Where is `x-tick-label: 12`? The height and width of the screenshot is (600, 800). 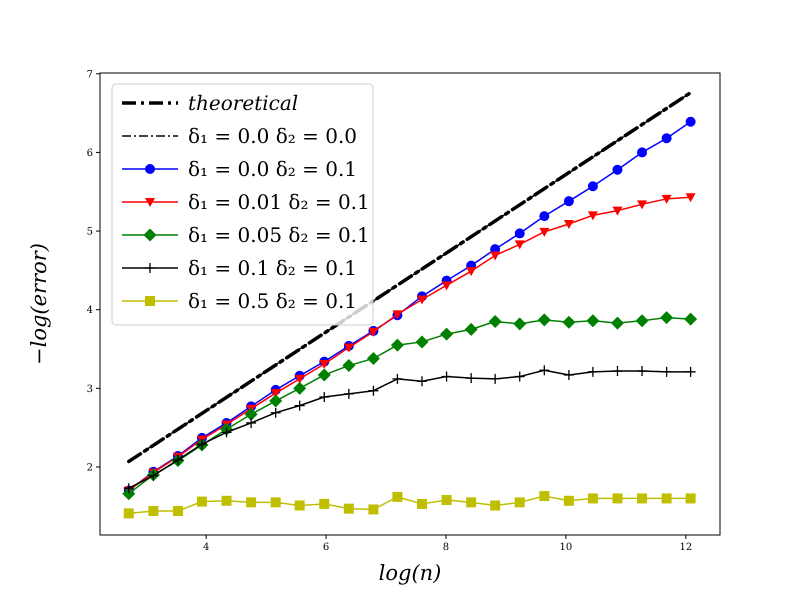
x-tick-label: 12 is located at coordinates (685, 547).